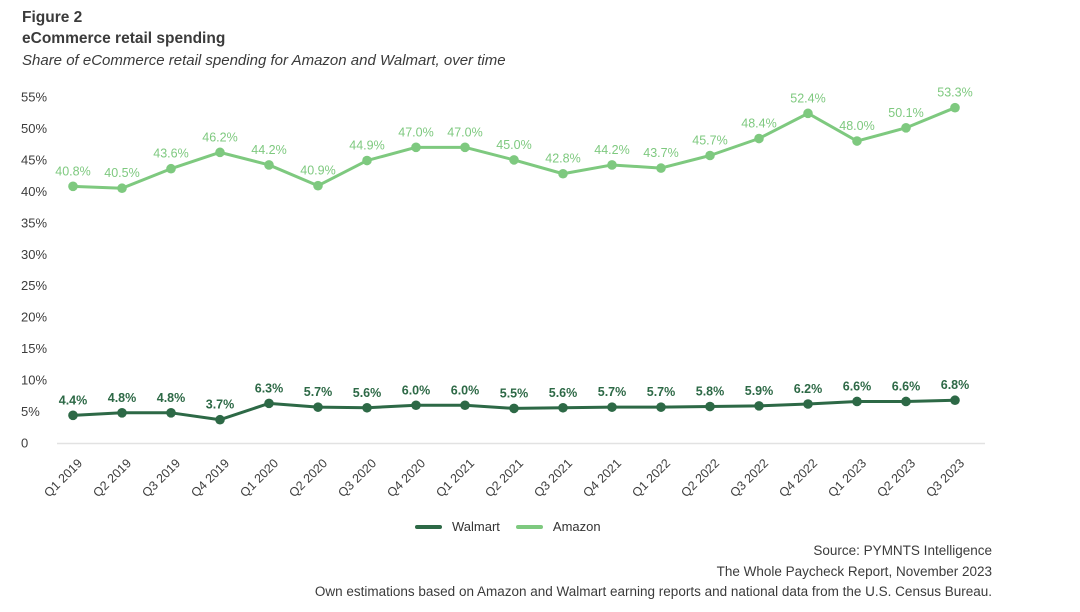  I want to click on x-axis-label: Q2 2021, so click(504, 478).